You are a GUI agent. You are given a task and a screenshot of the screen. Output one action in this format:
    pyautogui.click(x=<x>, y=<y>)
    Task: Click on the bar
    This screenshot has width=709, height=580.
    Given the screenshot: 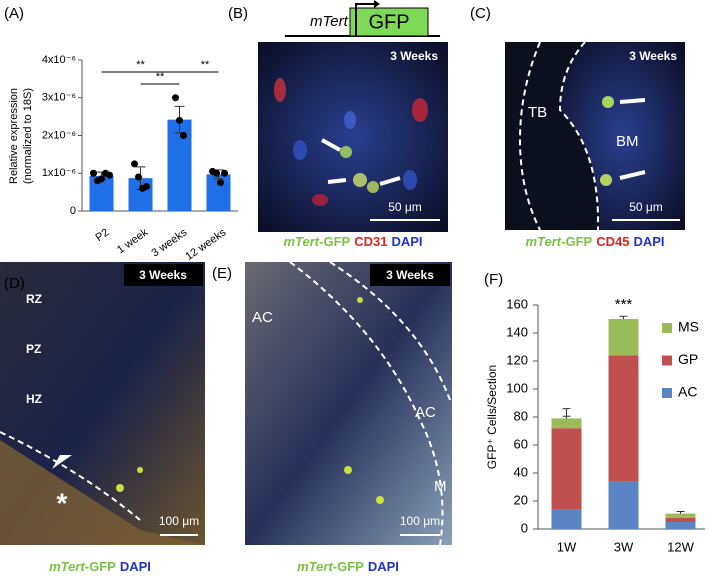 What is the action you would take?
    pyautogui.click(x=179, y=165)
    